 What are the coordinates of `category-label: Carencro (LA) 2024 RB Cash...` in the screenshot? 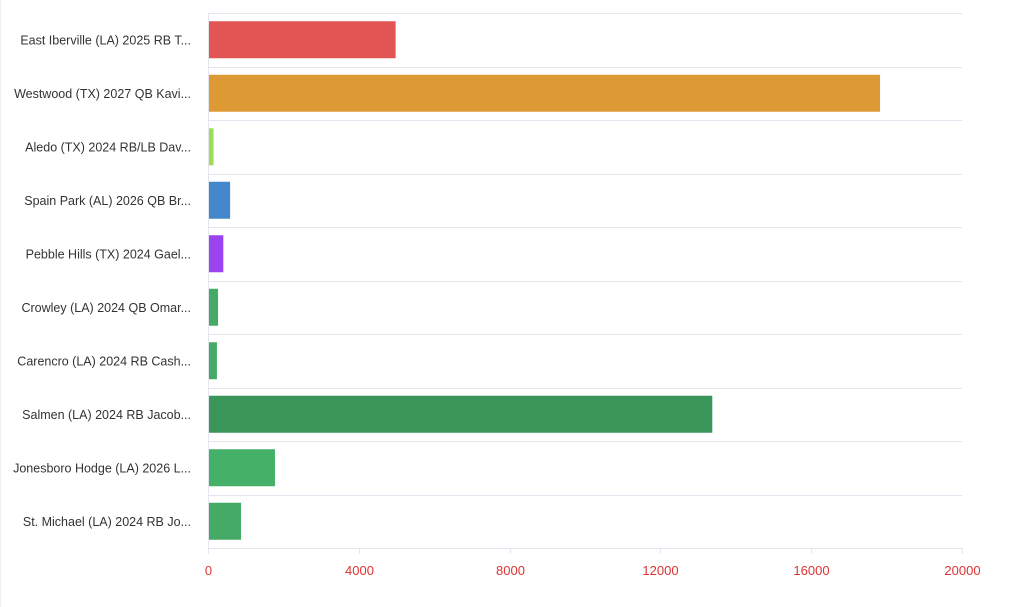 It's located at (104, 361).